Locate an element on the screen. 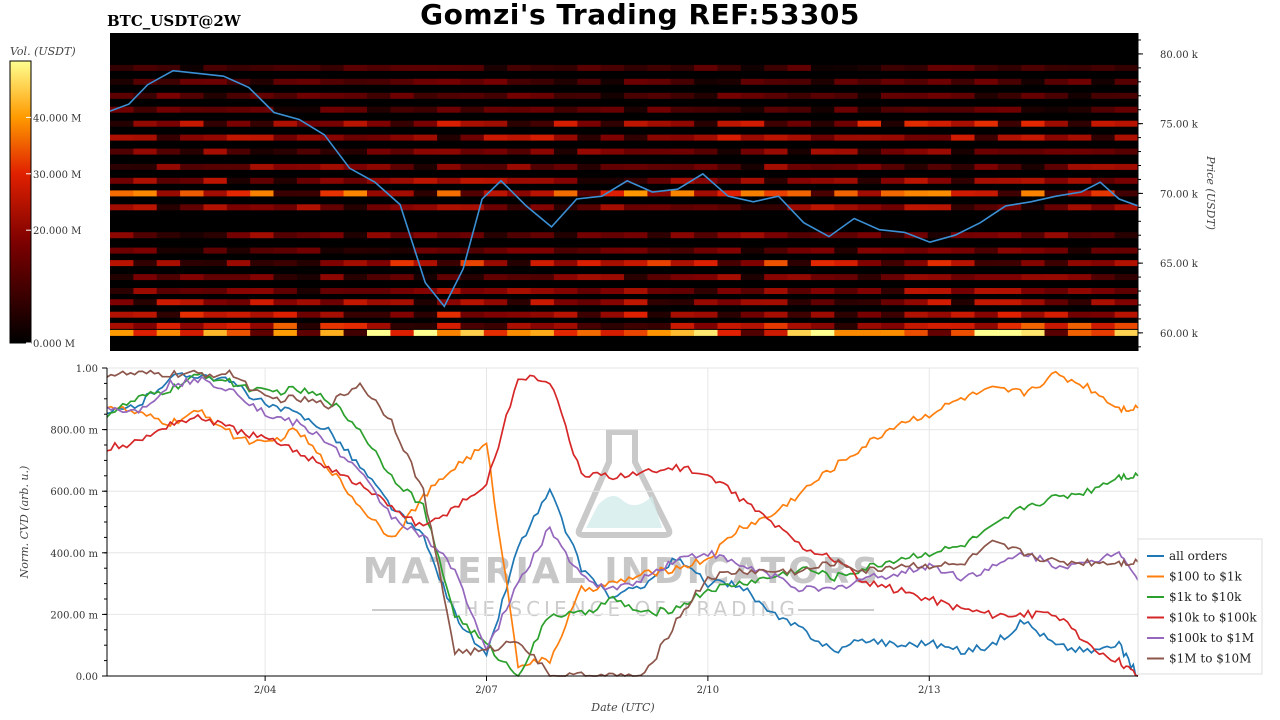 This screenshot has height=720, width=1280. cvd-y-tick-label: 600.00 m is located at coordinates (74, 492).